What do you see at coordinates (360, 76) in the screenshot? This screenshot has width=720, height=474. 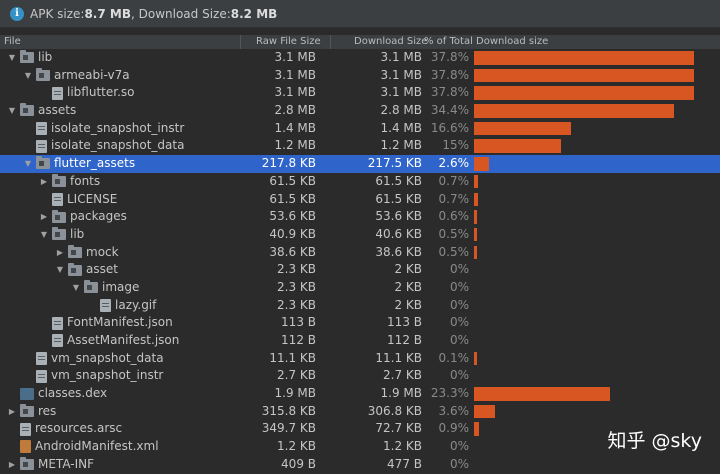 I see `tree-row: ▼ armeabi-v7a 3.1 MB 3.1 MB 37.8%` at bounding box center [360, 76].